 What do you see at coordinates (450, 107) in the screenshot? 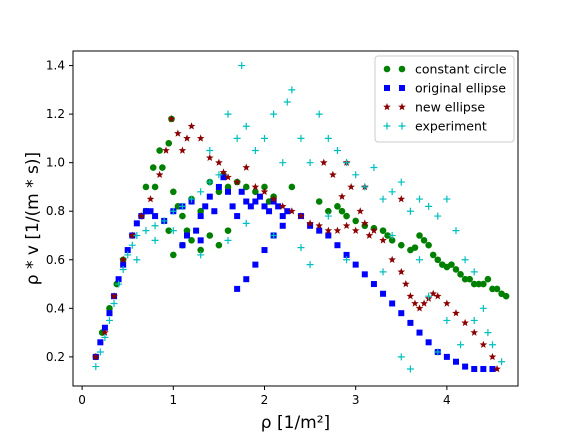
I see `legend-label: new ellipse` at bounding box center [450, 107].